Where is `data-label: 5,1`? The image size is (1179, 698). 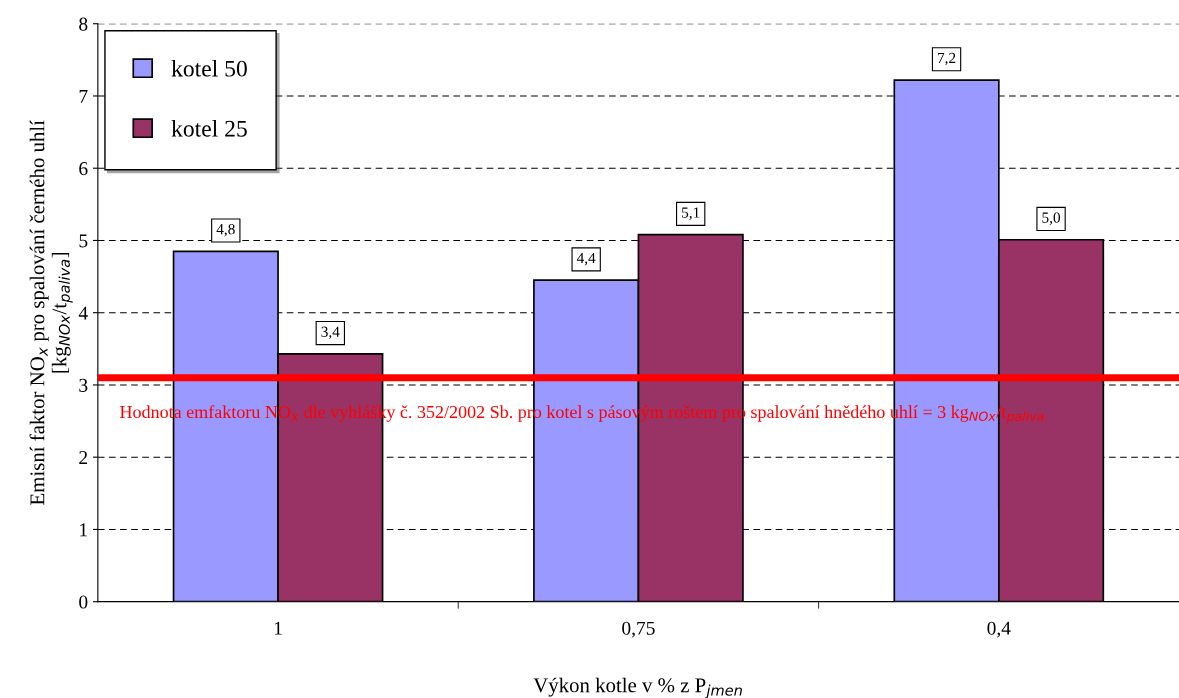 data-label: 5,1 is located at coordinates (691, 213).